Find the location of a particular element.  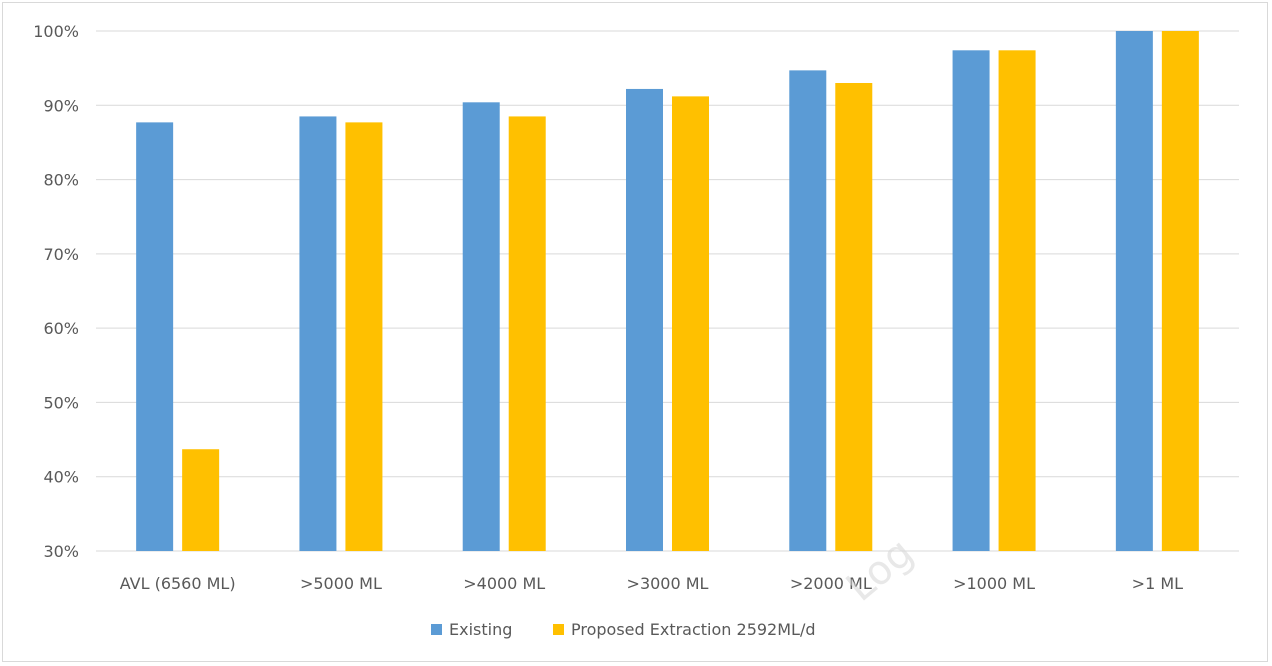

legend-label: Proposed Extraction 2592ML/d is located at coordinates (693, 629).